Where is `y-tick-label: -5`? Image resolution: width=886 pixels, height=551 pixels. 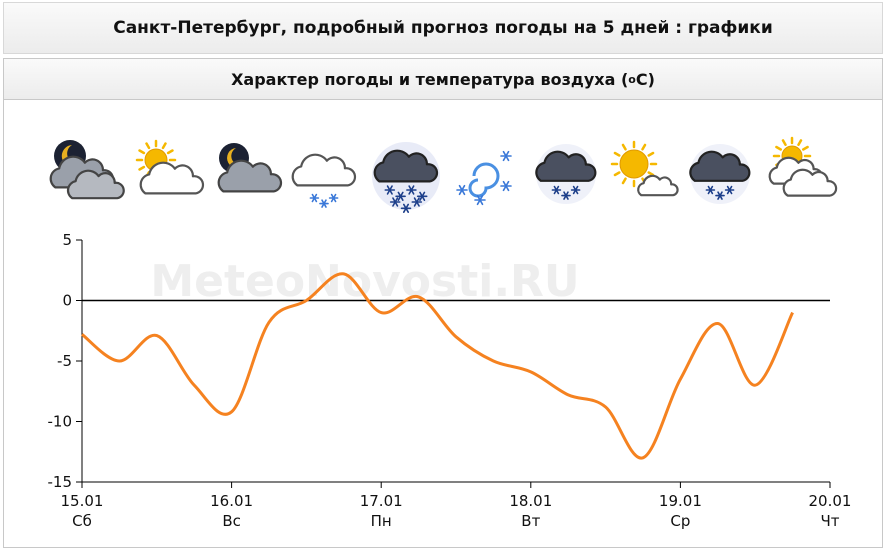 y-tick-label: -5 is located at coordinates (64, 361).